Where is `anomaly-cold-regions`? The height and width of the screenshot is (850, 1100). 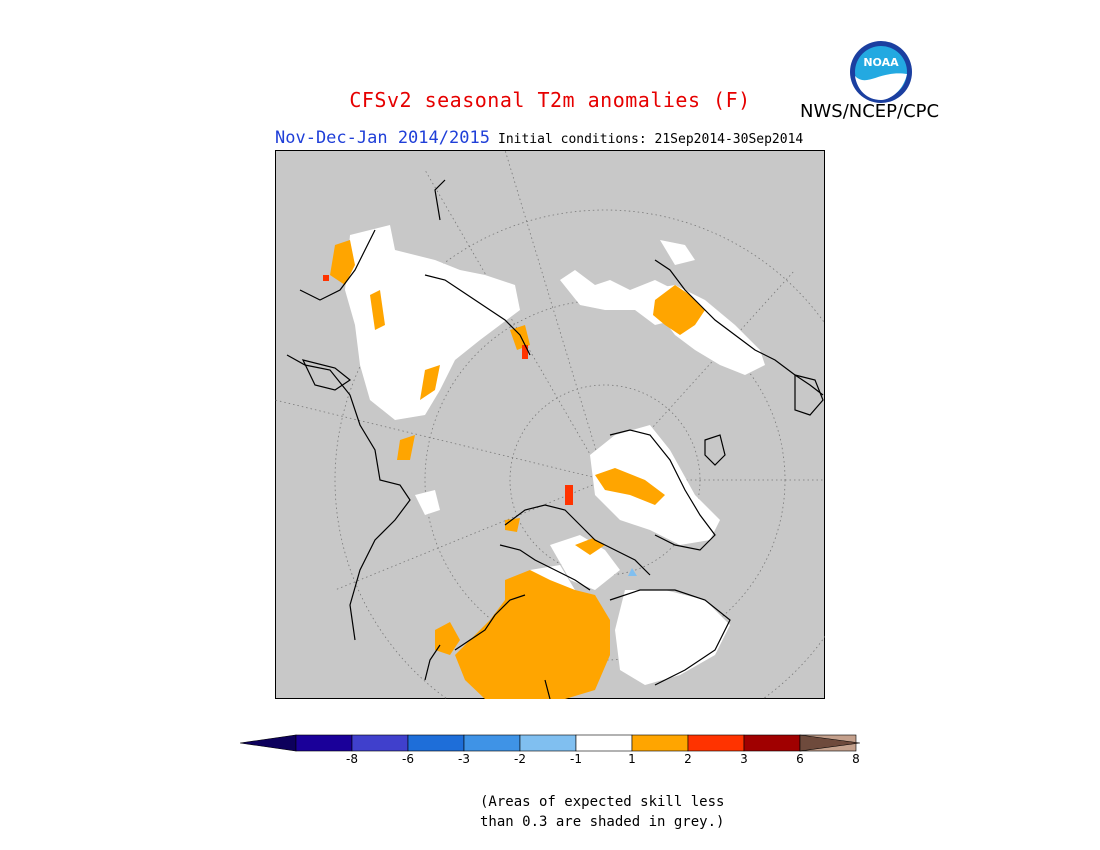
anomaly-cold-regions is located at coordinates (632, 572).